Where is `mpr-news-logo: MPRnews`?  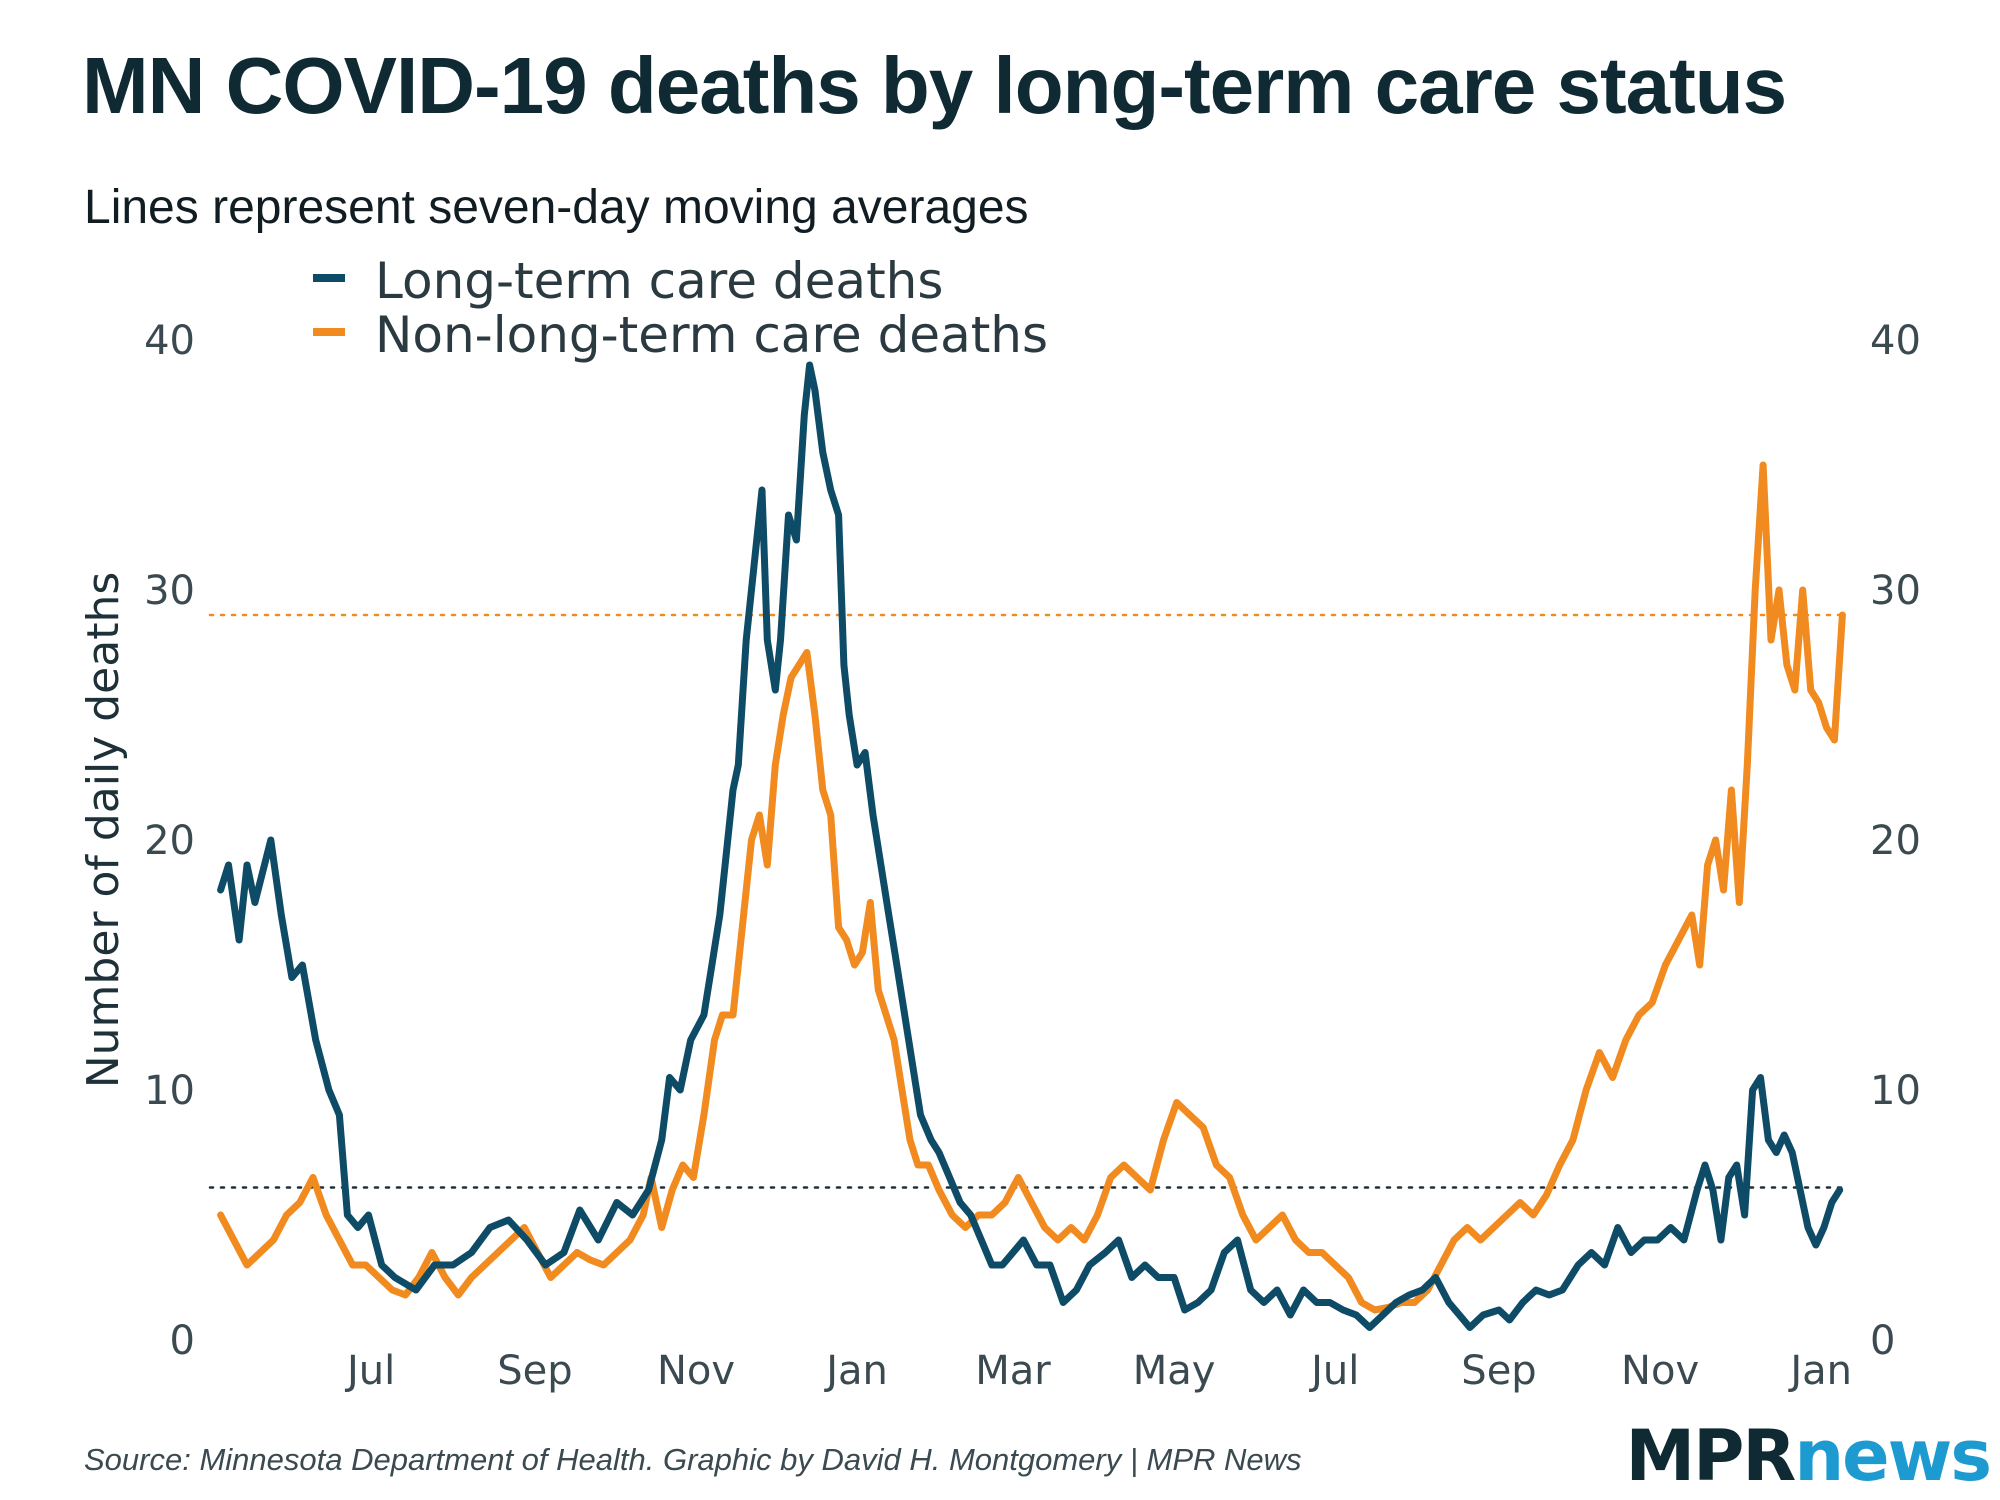 mpr-news-logo: MPRnews is located at coordinates (1808, 1456).